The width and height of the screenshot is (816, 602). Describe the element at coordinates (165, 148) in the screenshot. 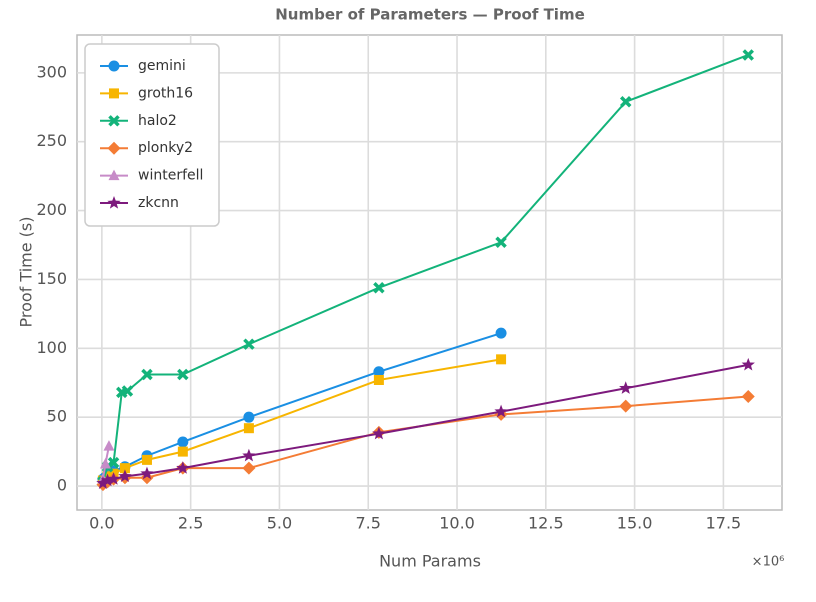

I see `legend-label: plonky2` at that location.